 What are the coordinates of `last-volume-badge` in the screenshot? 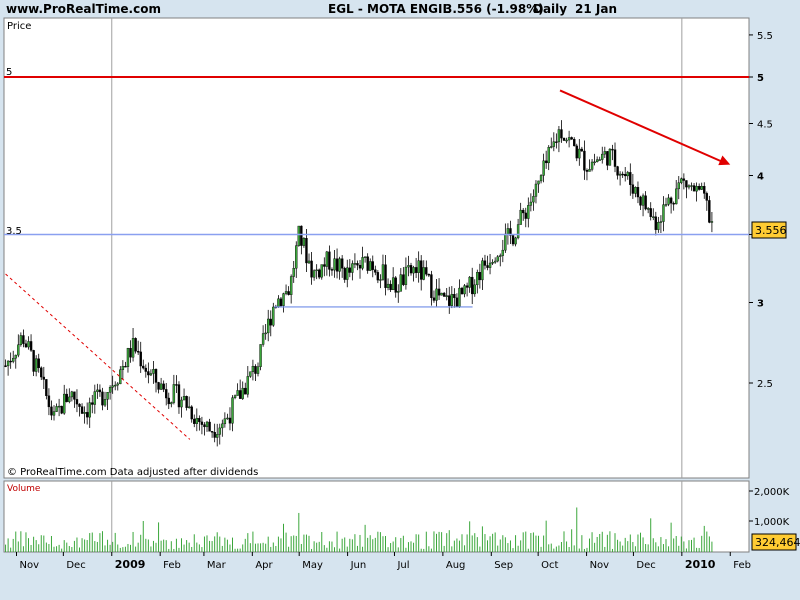 It's located at (774, 542).